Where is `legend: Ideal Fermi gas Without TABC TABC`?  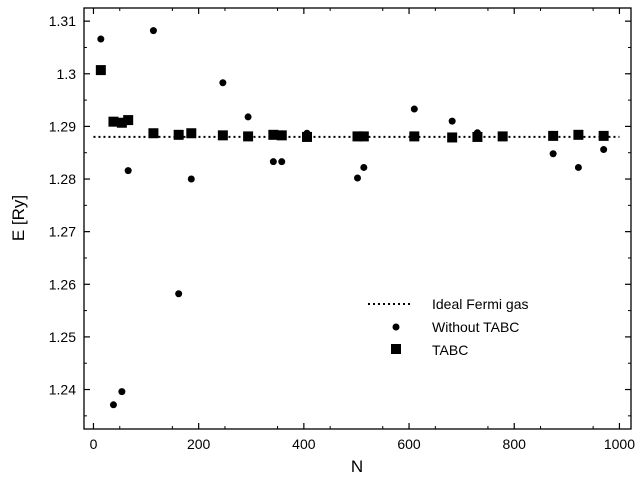
legend: Ideal Fermi gas Without TABC TABC is located at coordinates (448, 327).